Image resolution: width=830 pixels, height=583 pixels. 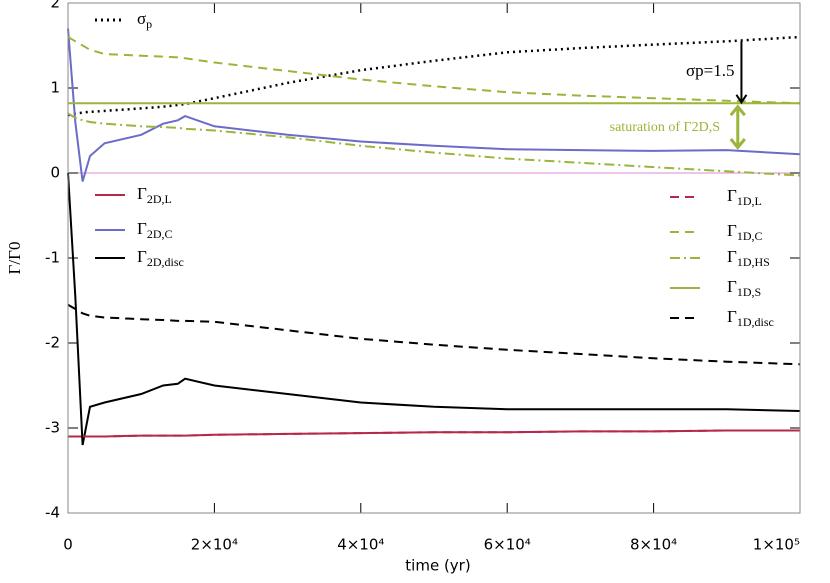 I want to click on y-tick-label: 1, so click(x=55, y=88).